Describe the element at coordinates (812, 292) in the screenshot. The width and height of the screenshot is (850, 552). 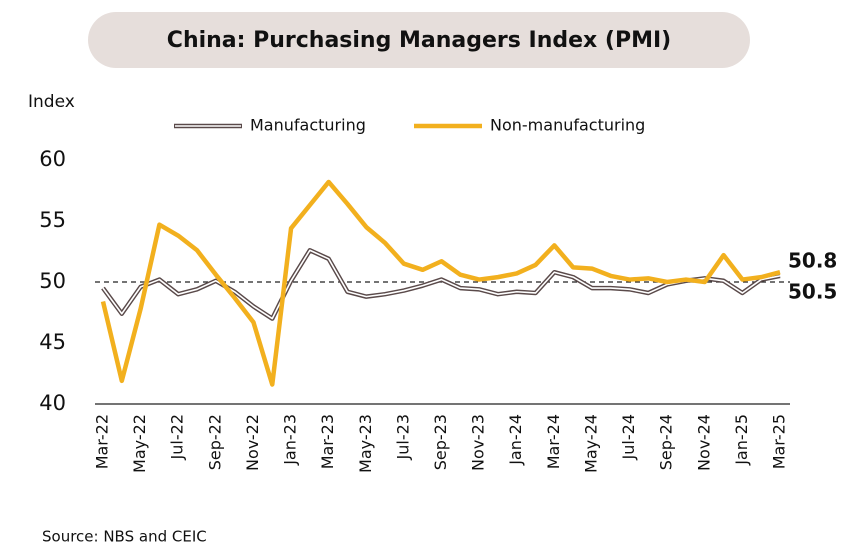
I see `end-value-label: 50.5` at that location.